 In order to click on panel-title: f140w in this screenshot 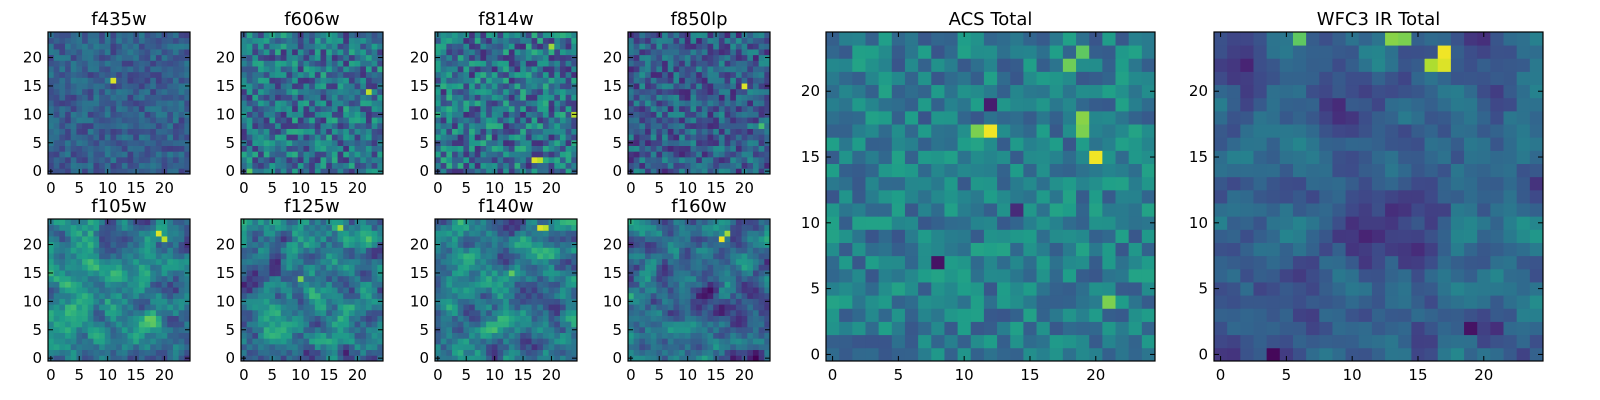, I will do `click(505, 206)`.